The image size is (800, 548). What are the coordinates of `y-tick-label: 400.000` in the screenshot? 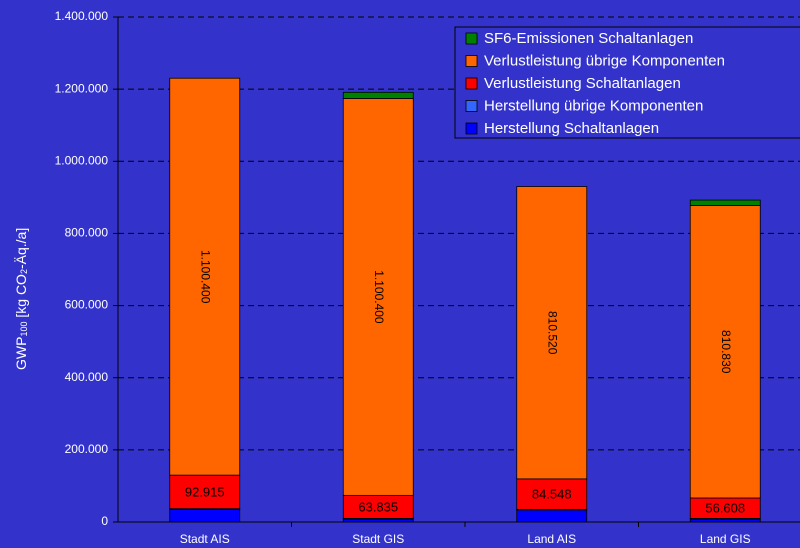 It's located at (87, 377).